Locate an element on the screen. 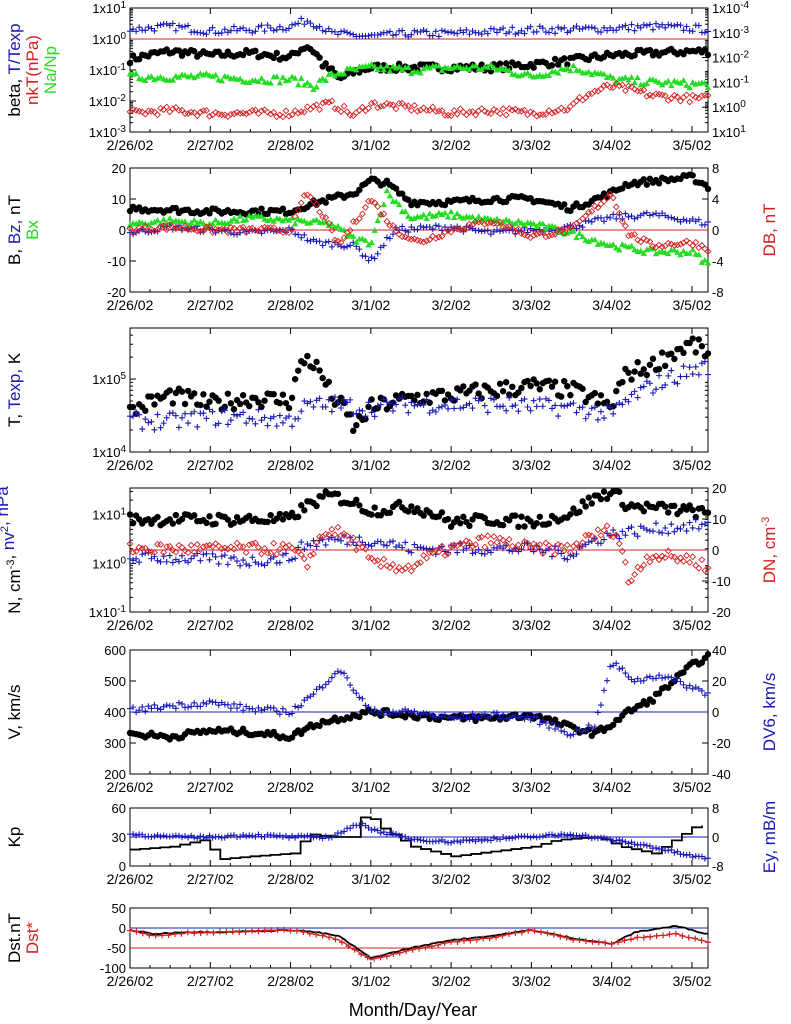 The image size is (791, 1024). y-axis-label: N, cm-3, nv2, nPa is located at coordinates (12, 550).